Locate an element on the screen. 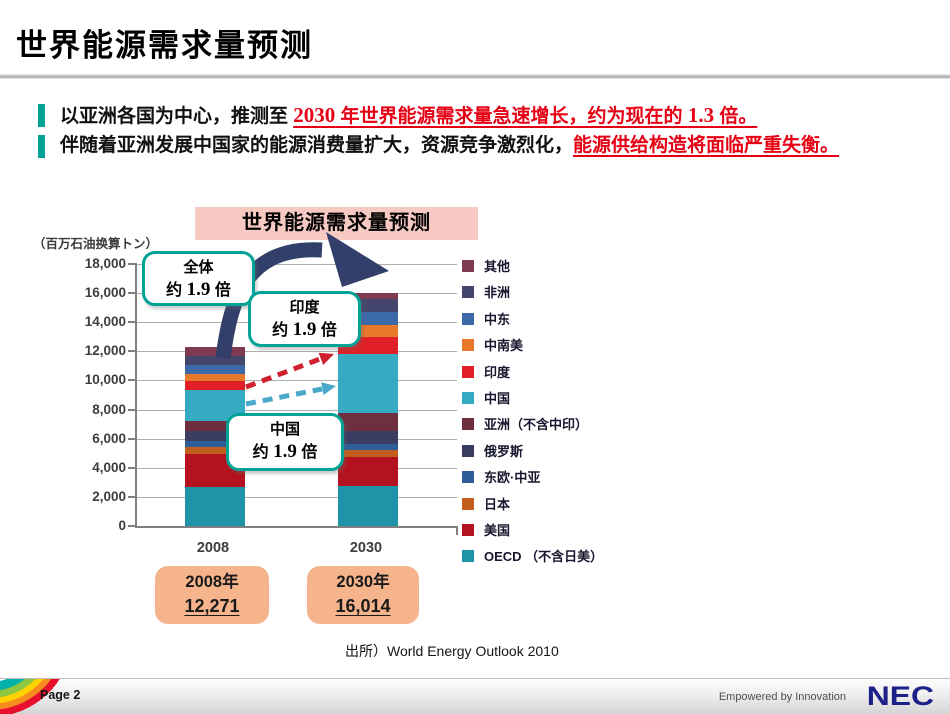 This screenshot has width=950, height=714. total-box-2008: 2008年 12,271 is located at coordinates (212, 595).